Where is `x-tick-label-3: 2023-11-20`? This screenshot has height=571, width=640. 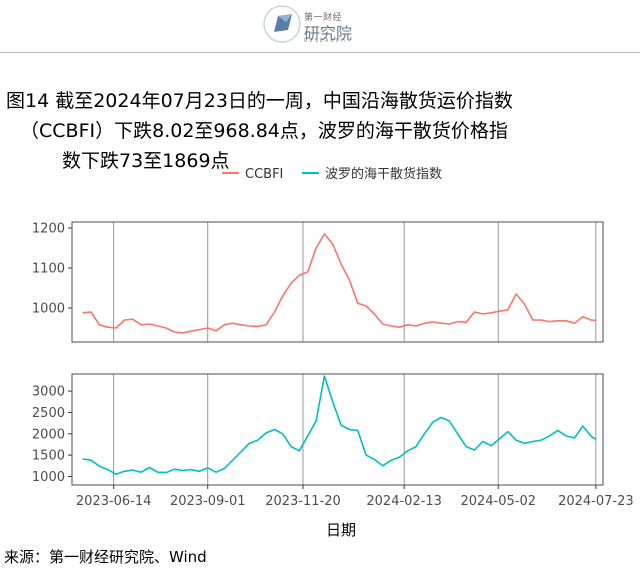
x-tick-label-3: 2023-11-20 is located at coordinates (303, 501).